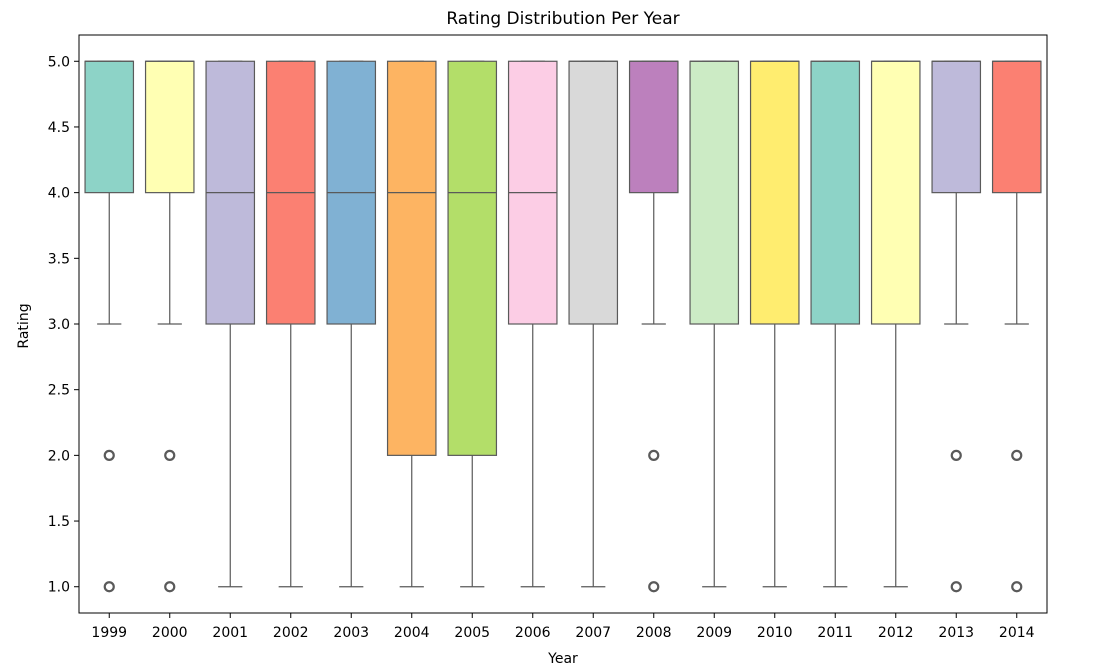 This screenshot has width=1095, height=671. I want to click on box-2002, so click(290, 324).